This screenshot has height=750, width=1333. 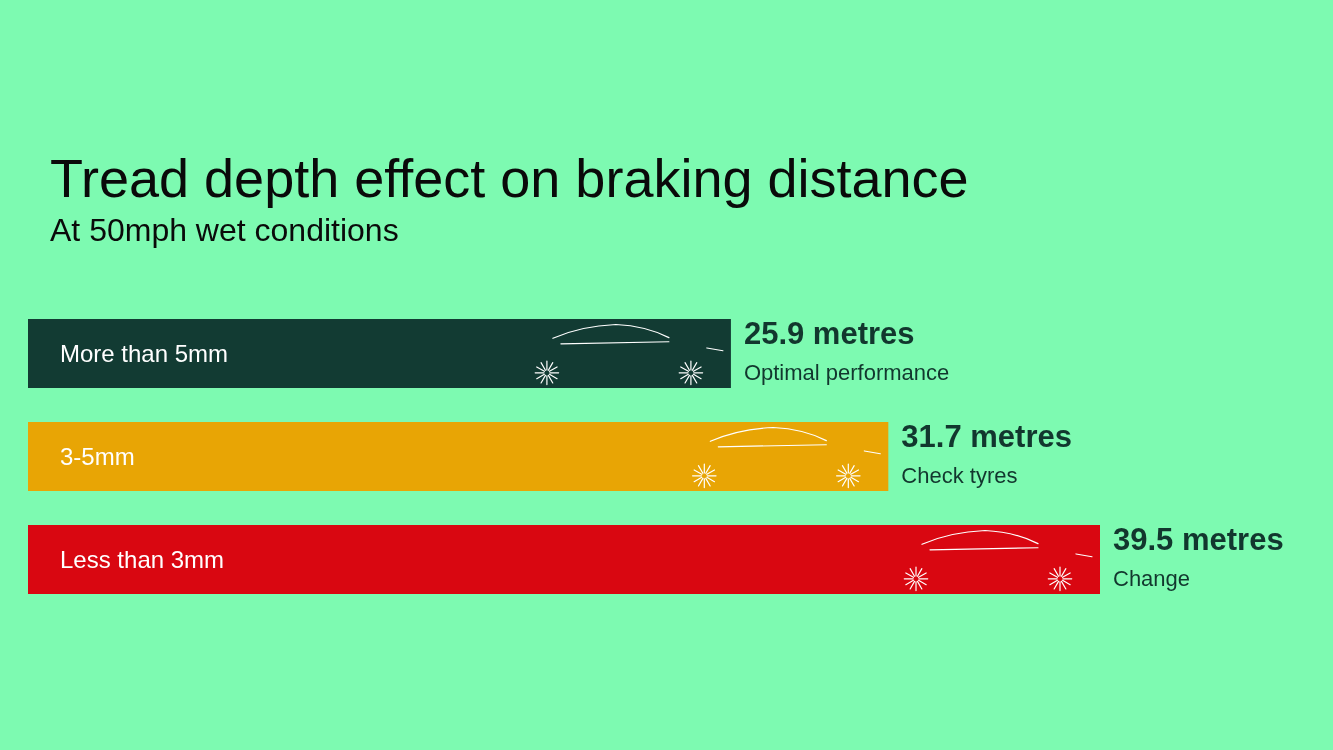 What do you see at coordinates (829, 333) in the screenshot?
I see `data-label: 25.9 metres` at bounding box center [829, 333].